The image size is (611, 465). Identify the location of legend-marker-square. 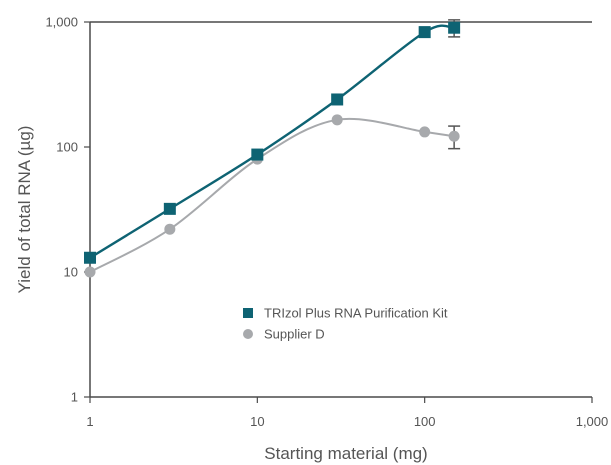
(248, 313).